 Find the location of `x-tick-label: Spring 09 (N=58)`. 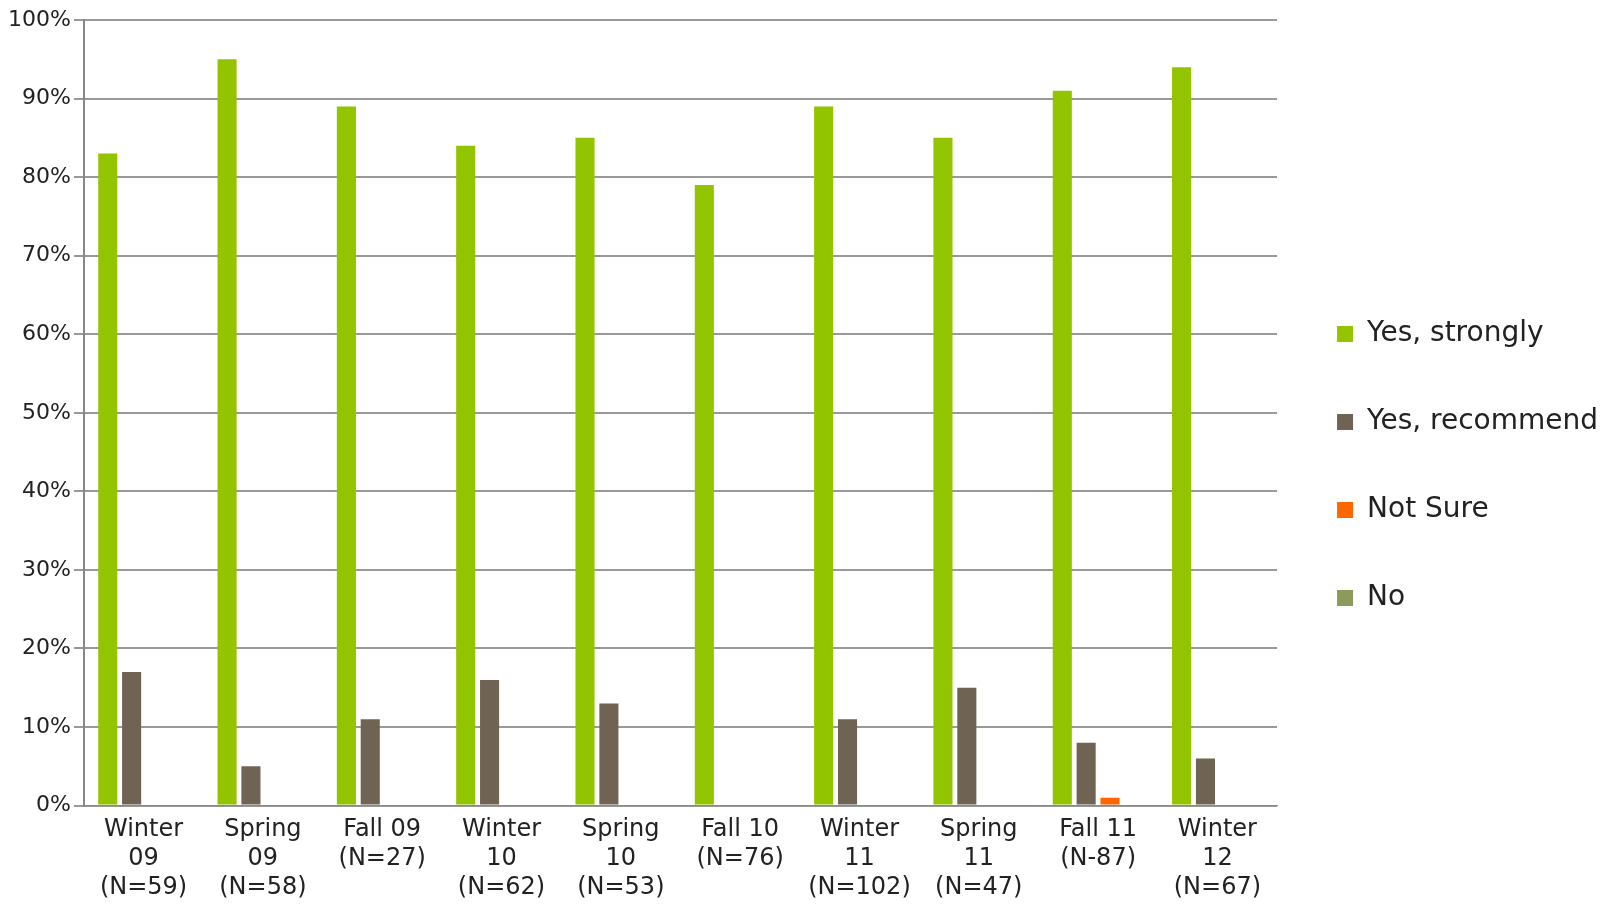

x-tick-label: Spring 09 (N=58) is located at coordinates (263, 857).